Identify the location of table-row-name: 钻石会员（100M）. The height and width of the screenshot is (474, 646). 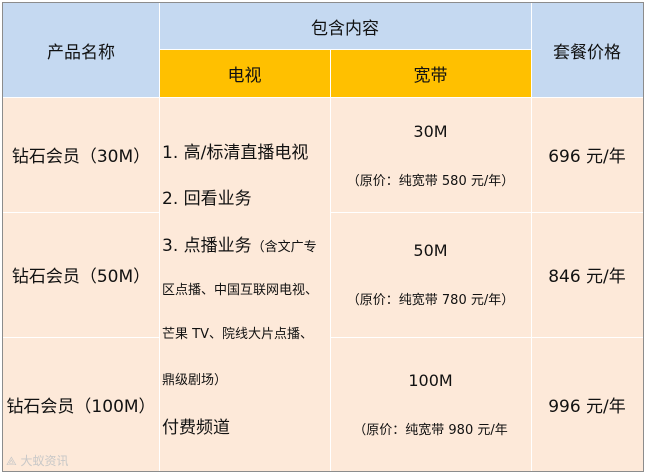
(81, 404).